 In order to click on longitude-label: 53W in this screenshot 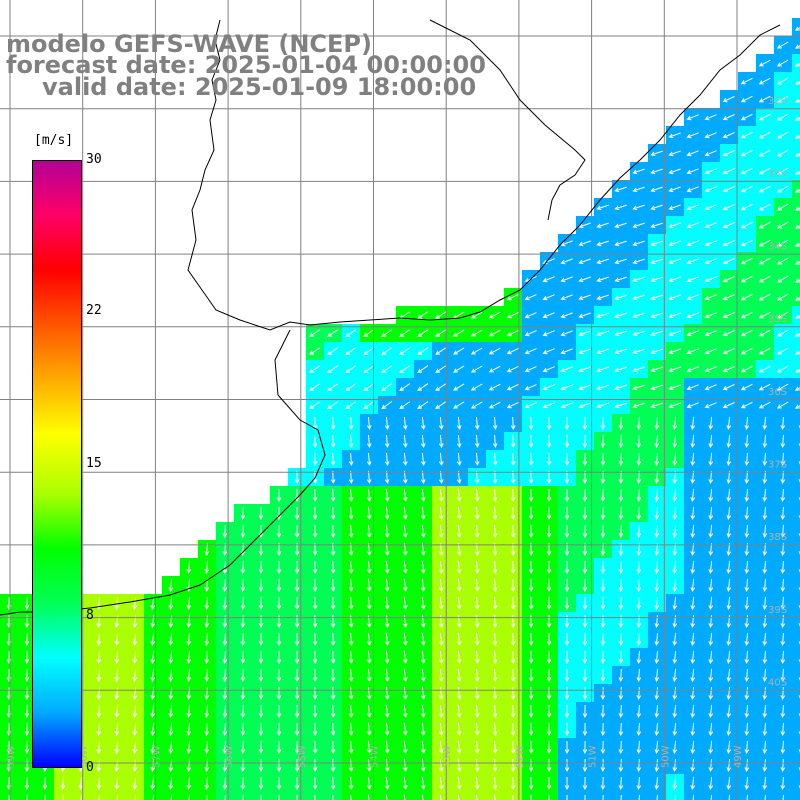, I will do `click(447, 756)`.